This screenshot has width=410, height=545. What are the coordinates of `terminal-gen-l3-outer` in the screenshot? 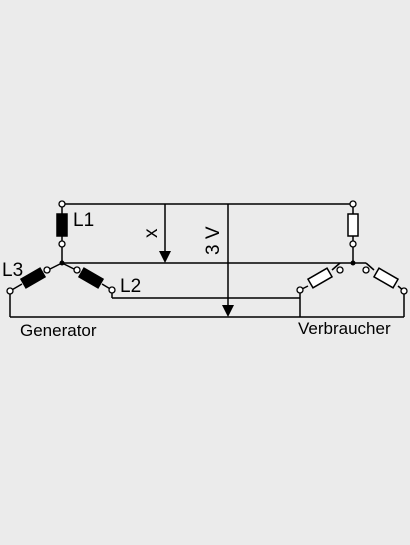 It's located at (10, 291).